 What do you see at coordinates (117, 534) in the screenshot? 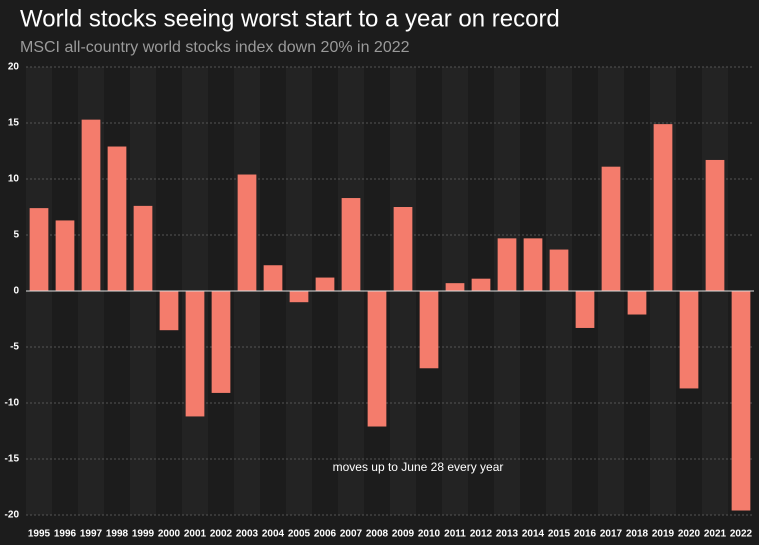
I see `x-tick-label: 1998` at bounding box center [117, 534].